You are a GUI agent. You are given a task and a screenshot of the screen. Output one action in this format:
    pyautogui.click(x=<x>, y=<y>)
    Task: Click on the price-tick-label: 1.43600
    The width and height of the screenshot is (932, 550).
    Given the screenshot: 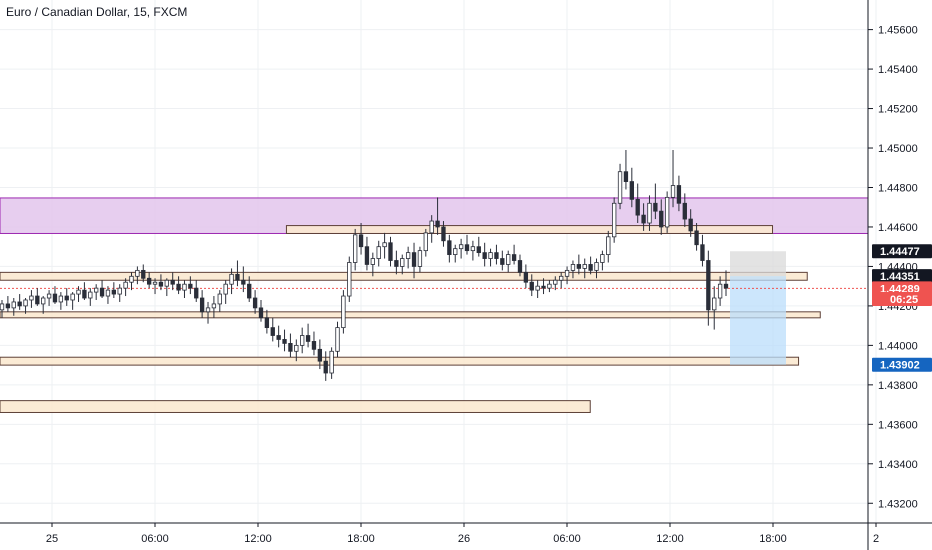 What is the action you would take?
    pyautogui.click(x=898, y=425)
    